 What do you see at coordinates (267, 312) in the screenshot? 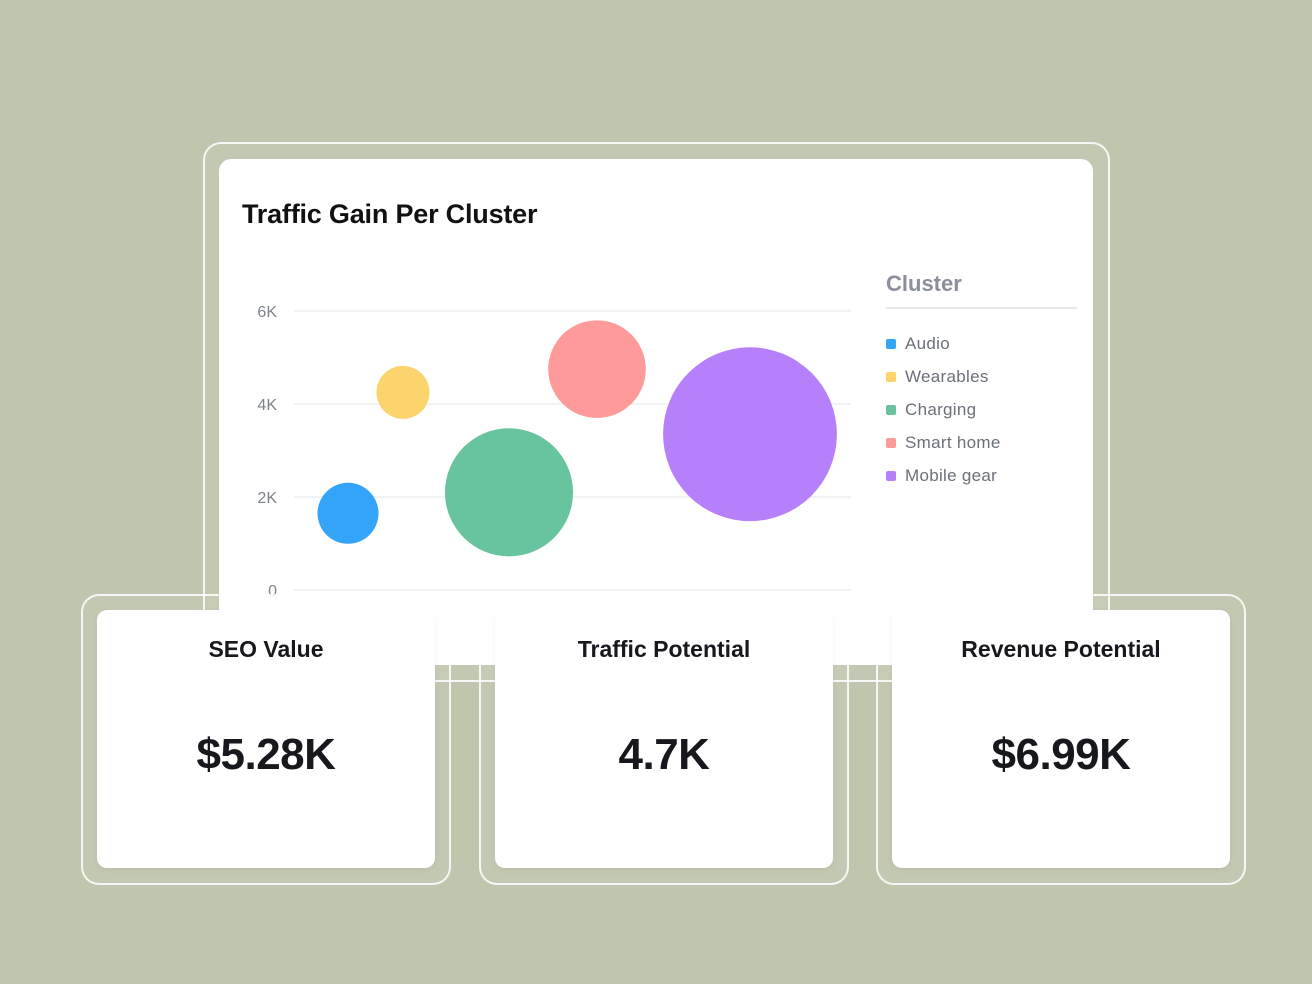
I see `y-tick-label: 6K` at bounding box center [267, 312].